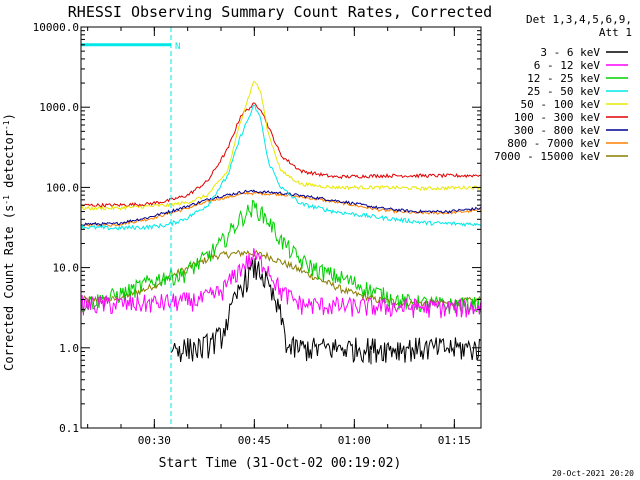 This screenshot has width=640, height=480. What do you see at coordinates (553, 143) in the screenshot?
I see `legend-label-7: 800 - 7000 keV` at bounding box center [553, 143].